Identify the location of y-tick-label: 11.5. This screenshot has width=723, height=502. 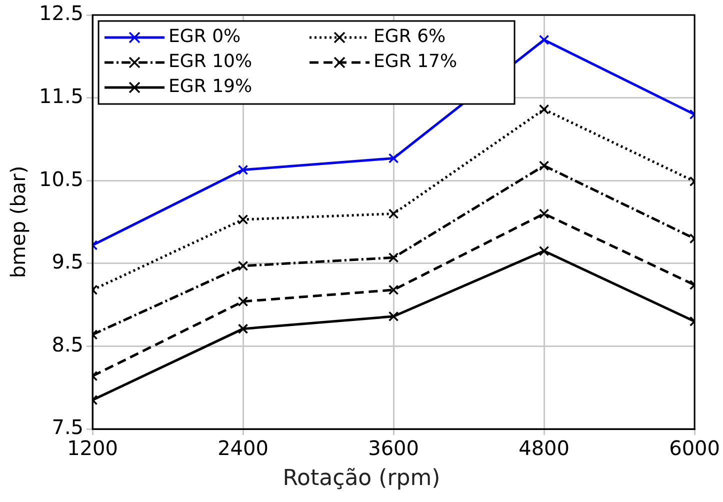
(61, 96).